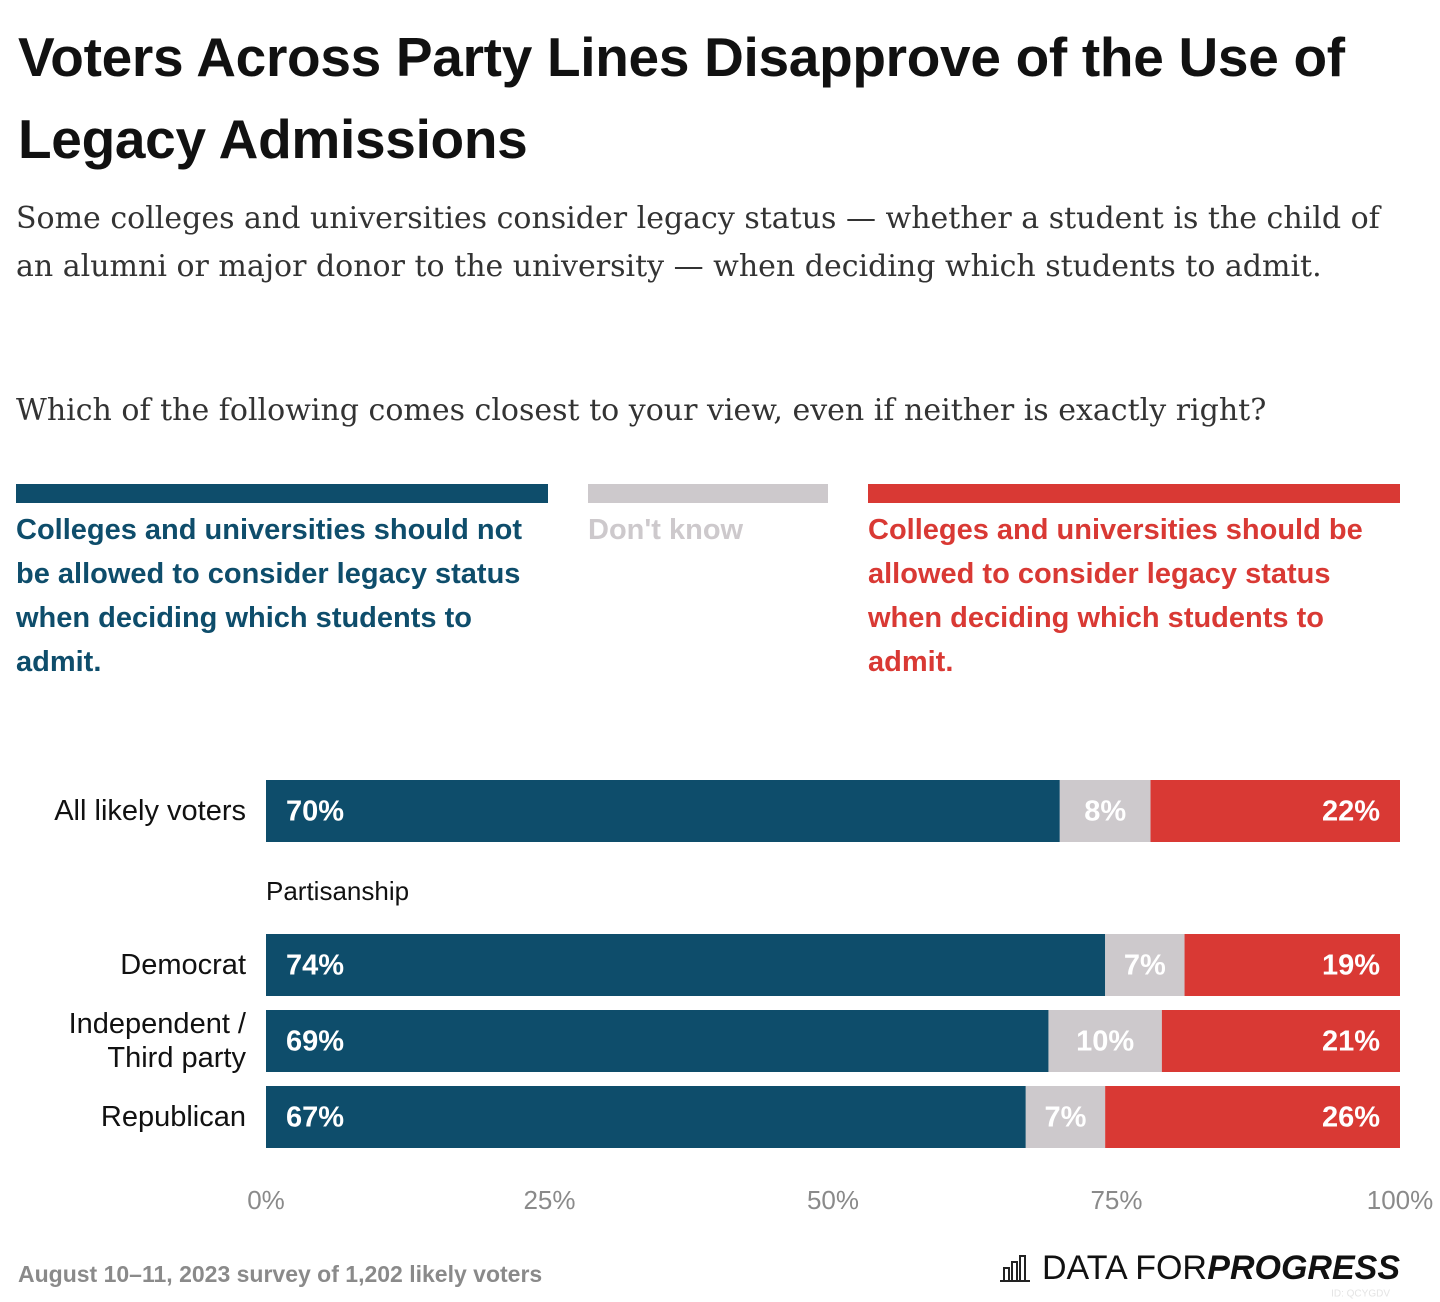 The height and width of the screenshot is (1302, 1440). Describe the element at coordinates (157, 1041) in the screenshot. I see `category-label: Independent / Third party` at that location.